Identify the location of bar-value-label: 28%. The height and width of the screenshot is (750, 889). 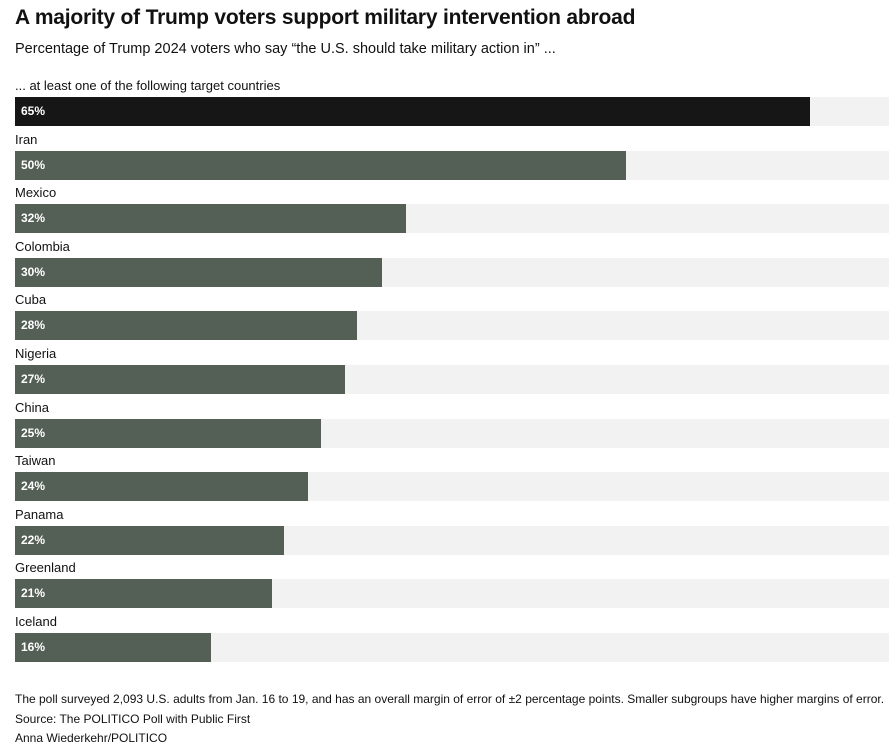
(33, 325).